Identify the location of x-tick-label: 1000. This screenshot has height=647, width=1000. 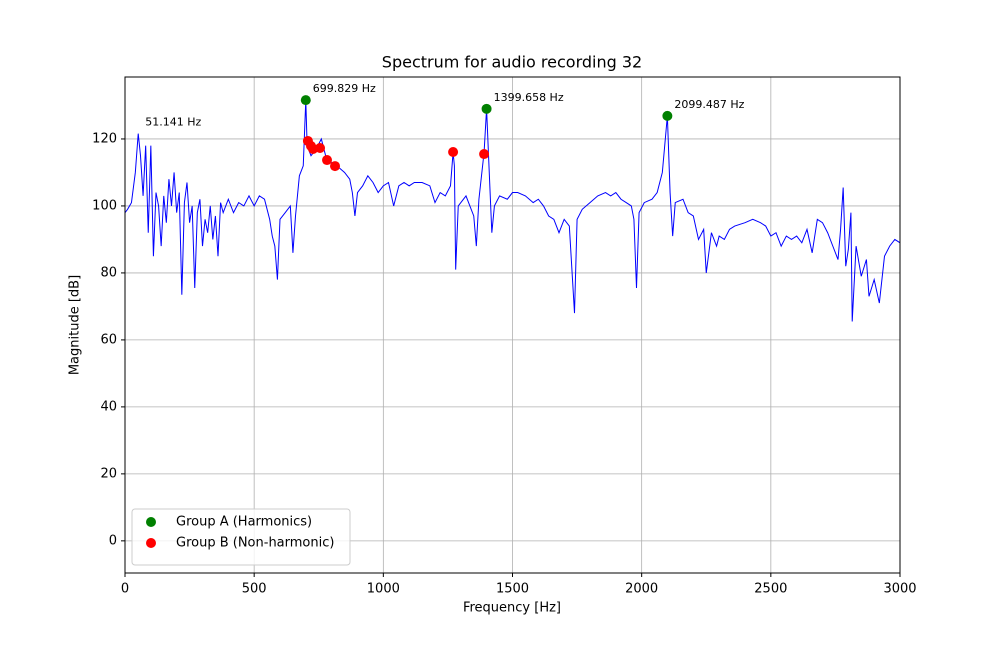
(383, 589).